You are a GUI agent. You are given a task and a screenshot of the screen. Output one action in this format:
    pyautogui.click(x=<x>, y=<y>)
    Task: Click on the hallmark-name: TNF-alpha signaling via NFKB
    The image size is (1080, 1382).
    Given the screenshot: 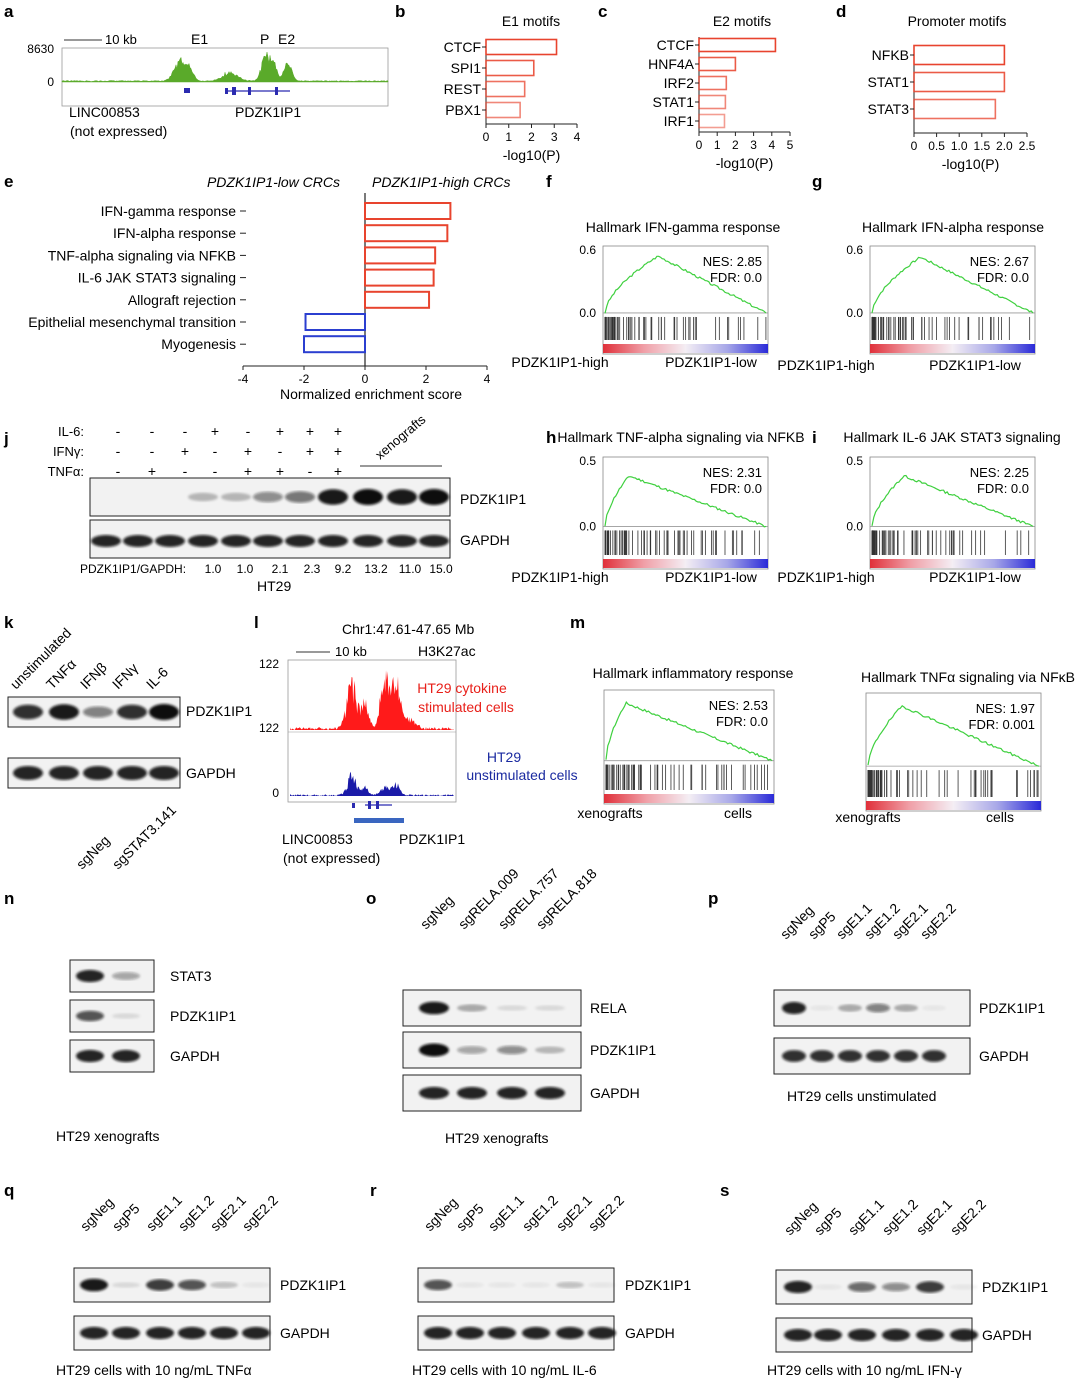 What is the action you would take?
    pyautogui.click(x=142, y=255)
    